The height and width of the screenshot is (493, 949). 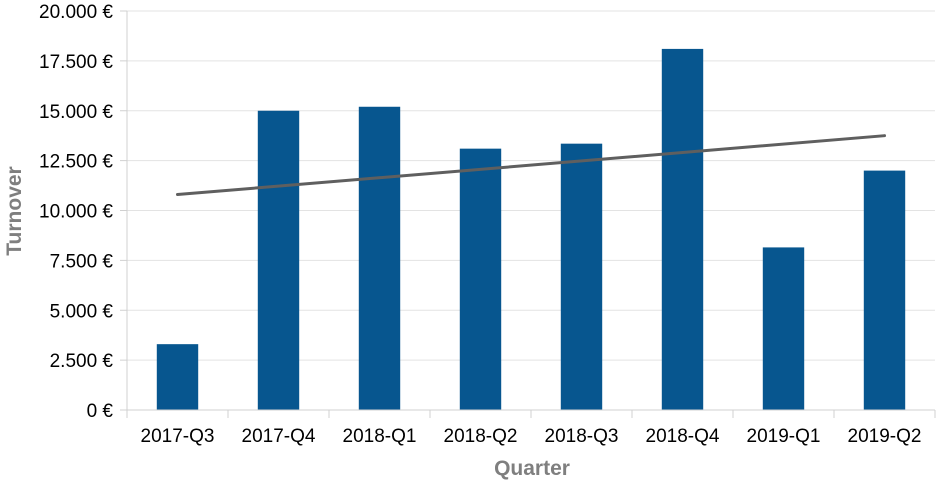 What do you see at coordinates (76, 12) in the screenshot?
I see `y-tick-label: 20.000 €` at bounding box center [76, 12].